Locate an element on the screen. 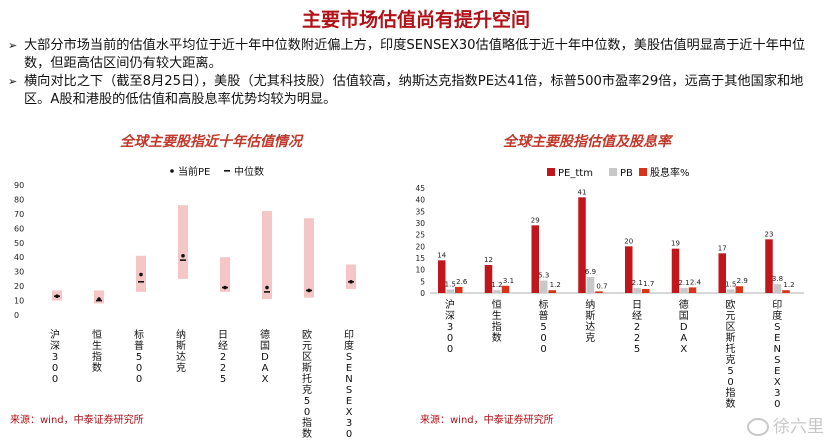 The width and height of the screenshot is (832, 441). bar-data-label: 29 is located at coordinates (535, 220).